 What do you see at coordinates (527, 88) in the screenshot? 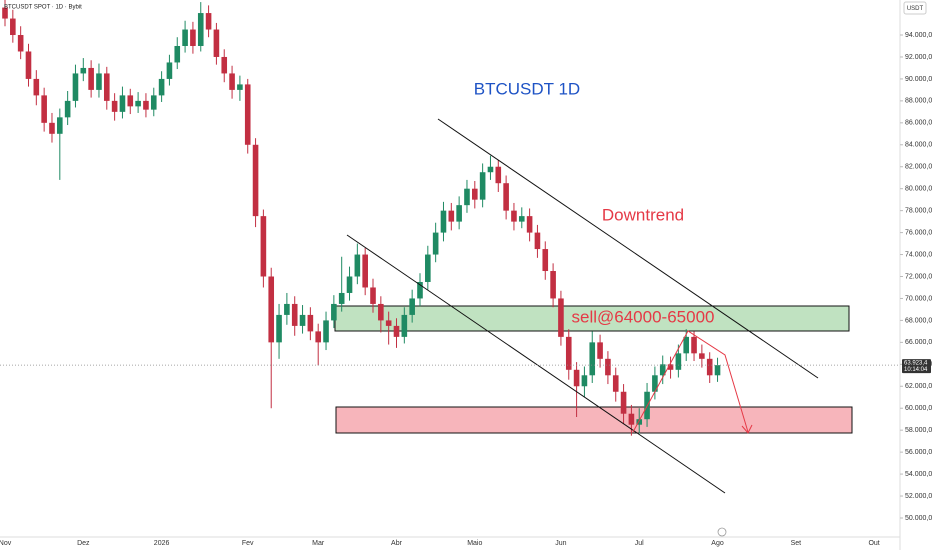
I see `chart-title: BTCUSDT 1D` at bounding box center [527, 88].